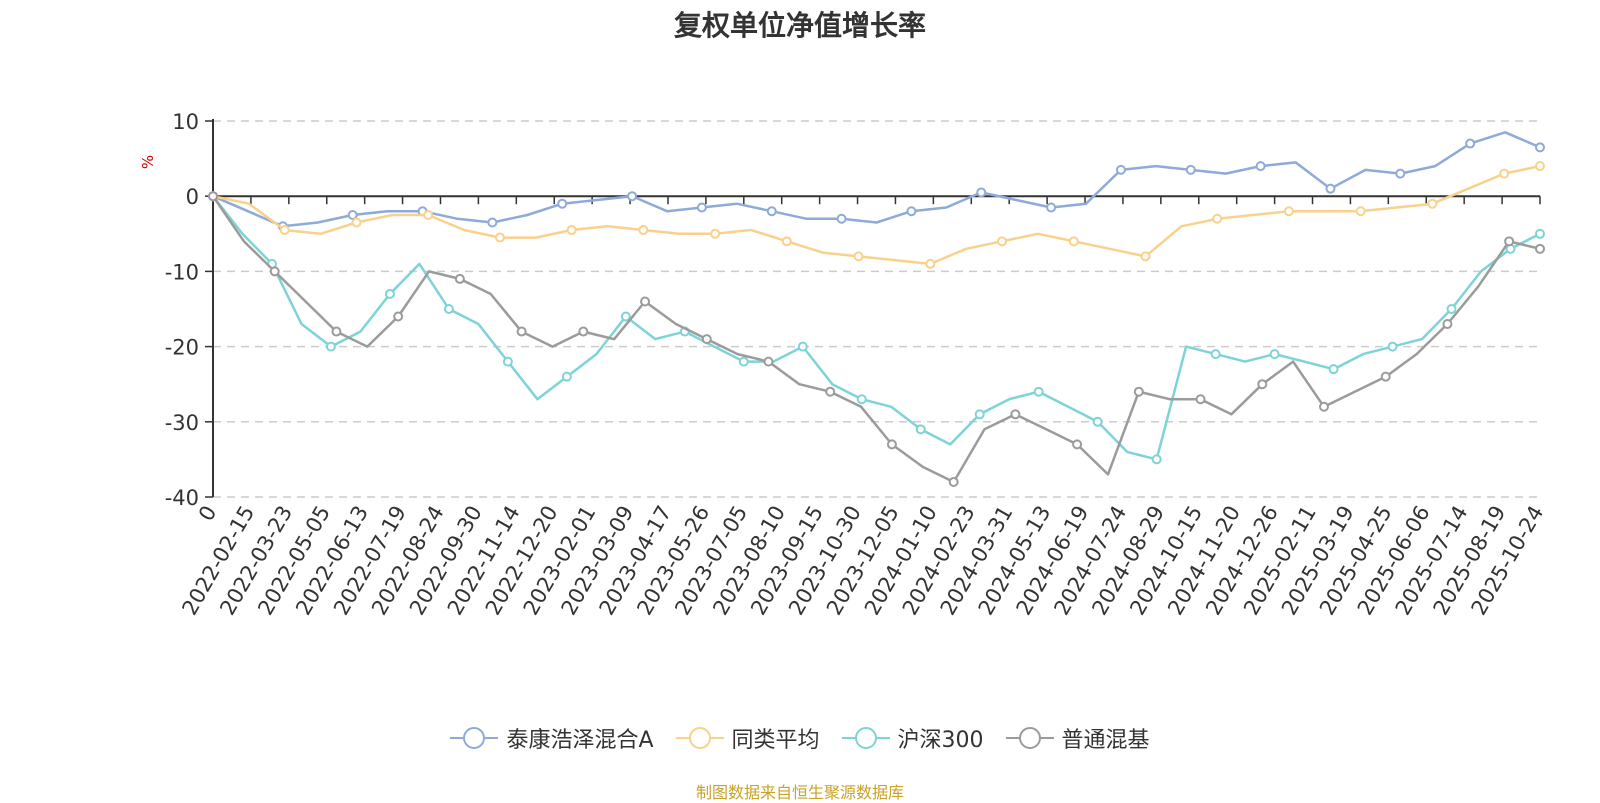 This screenshot has height=803, width=1600. Describe the element at coordinates (207, 514) in the screenshot. I see `x-tick-label: 0` at that location.